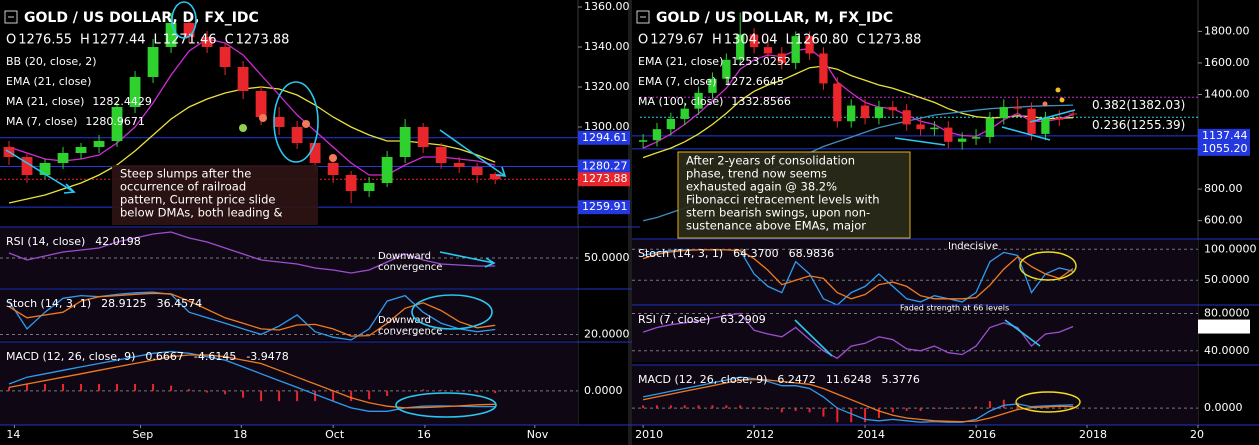 This screenshot has width=1259, height=445. I want to click on panel-tick-label: 20.0000, so click(607, 333).